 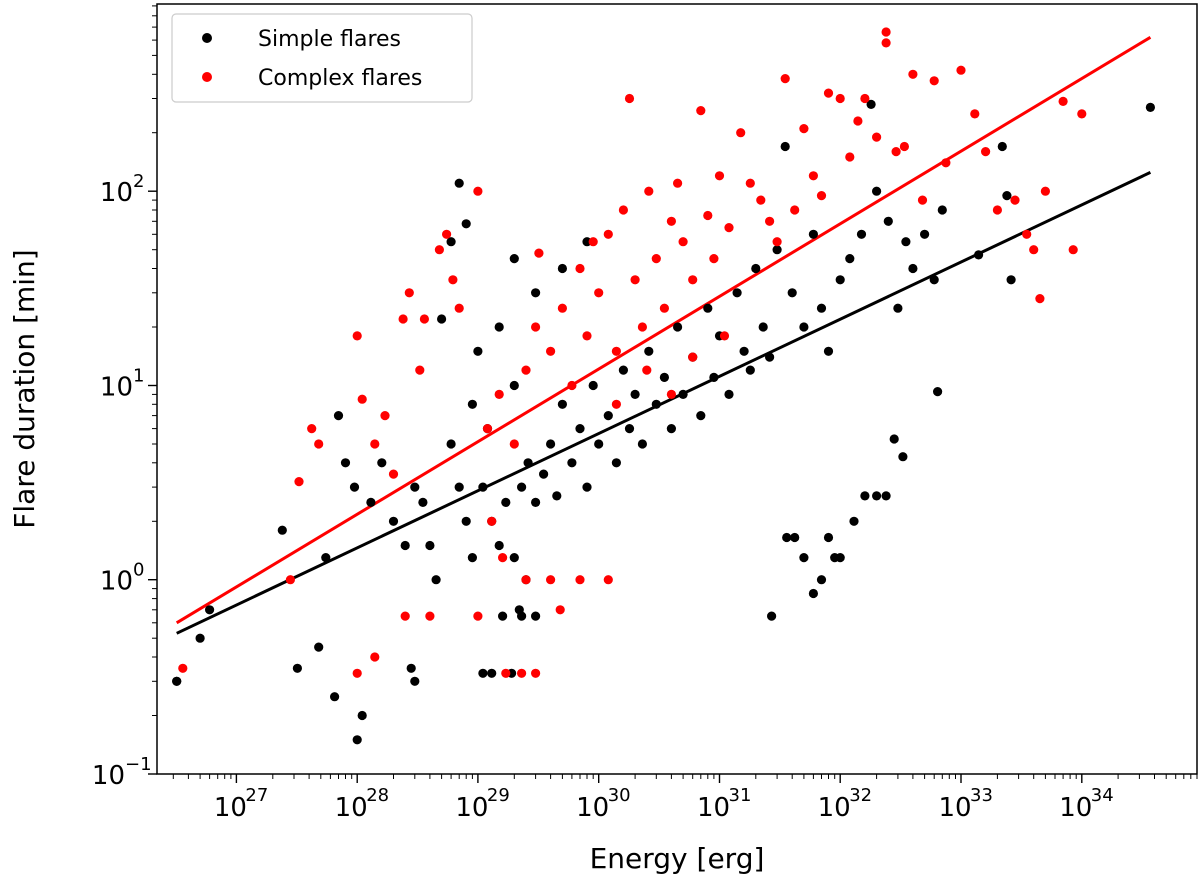 What do you see at coordinates (677, 858) in the screenshot?
I see `x-axis-label: Energy [erg]` at bounding box center [677, 858].